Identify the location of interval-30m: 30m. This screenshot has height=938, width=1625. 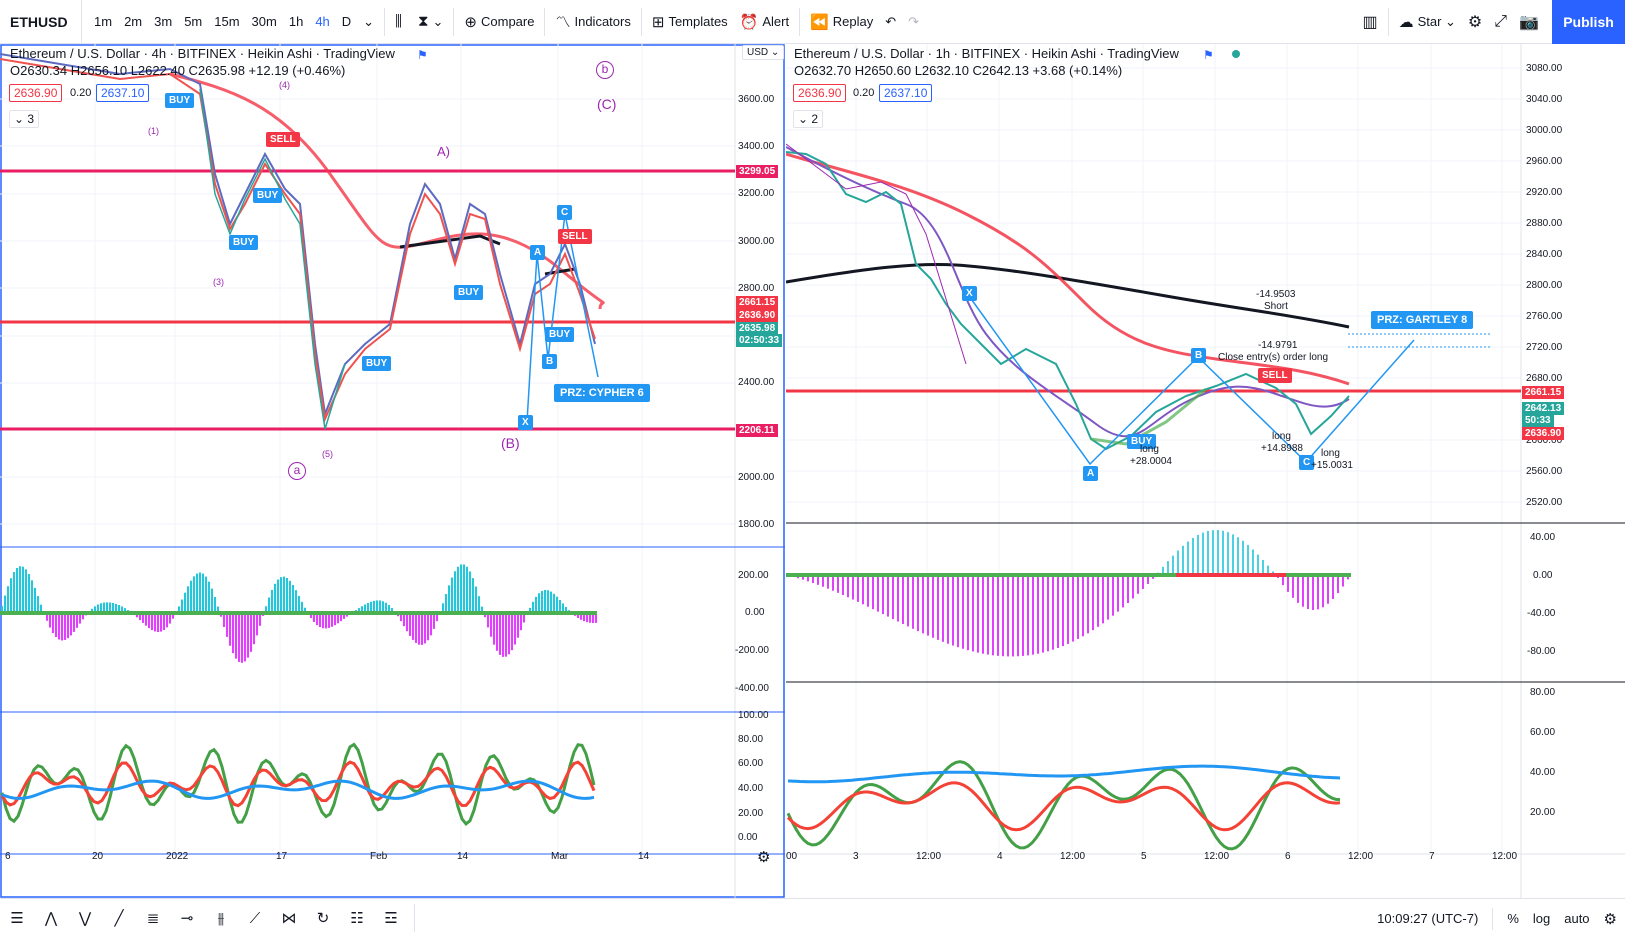
(264, 21).